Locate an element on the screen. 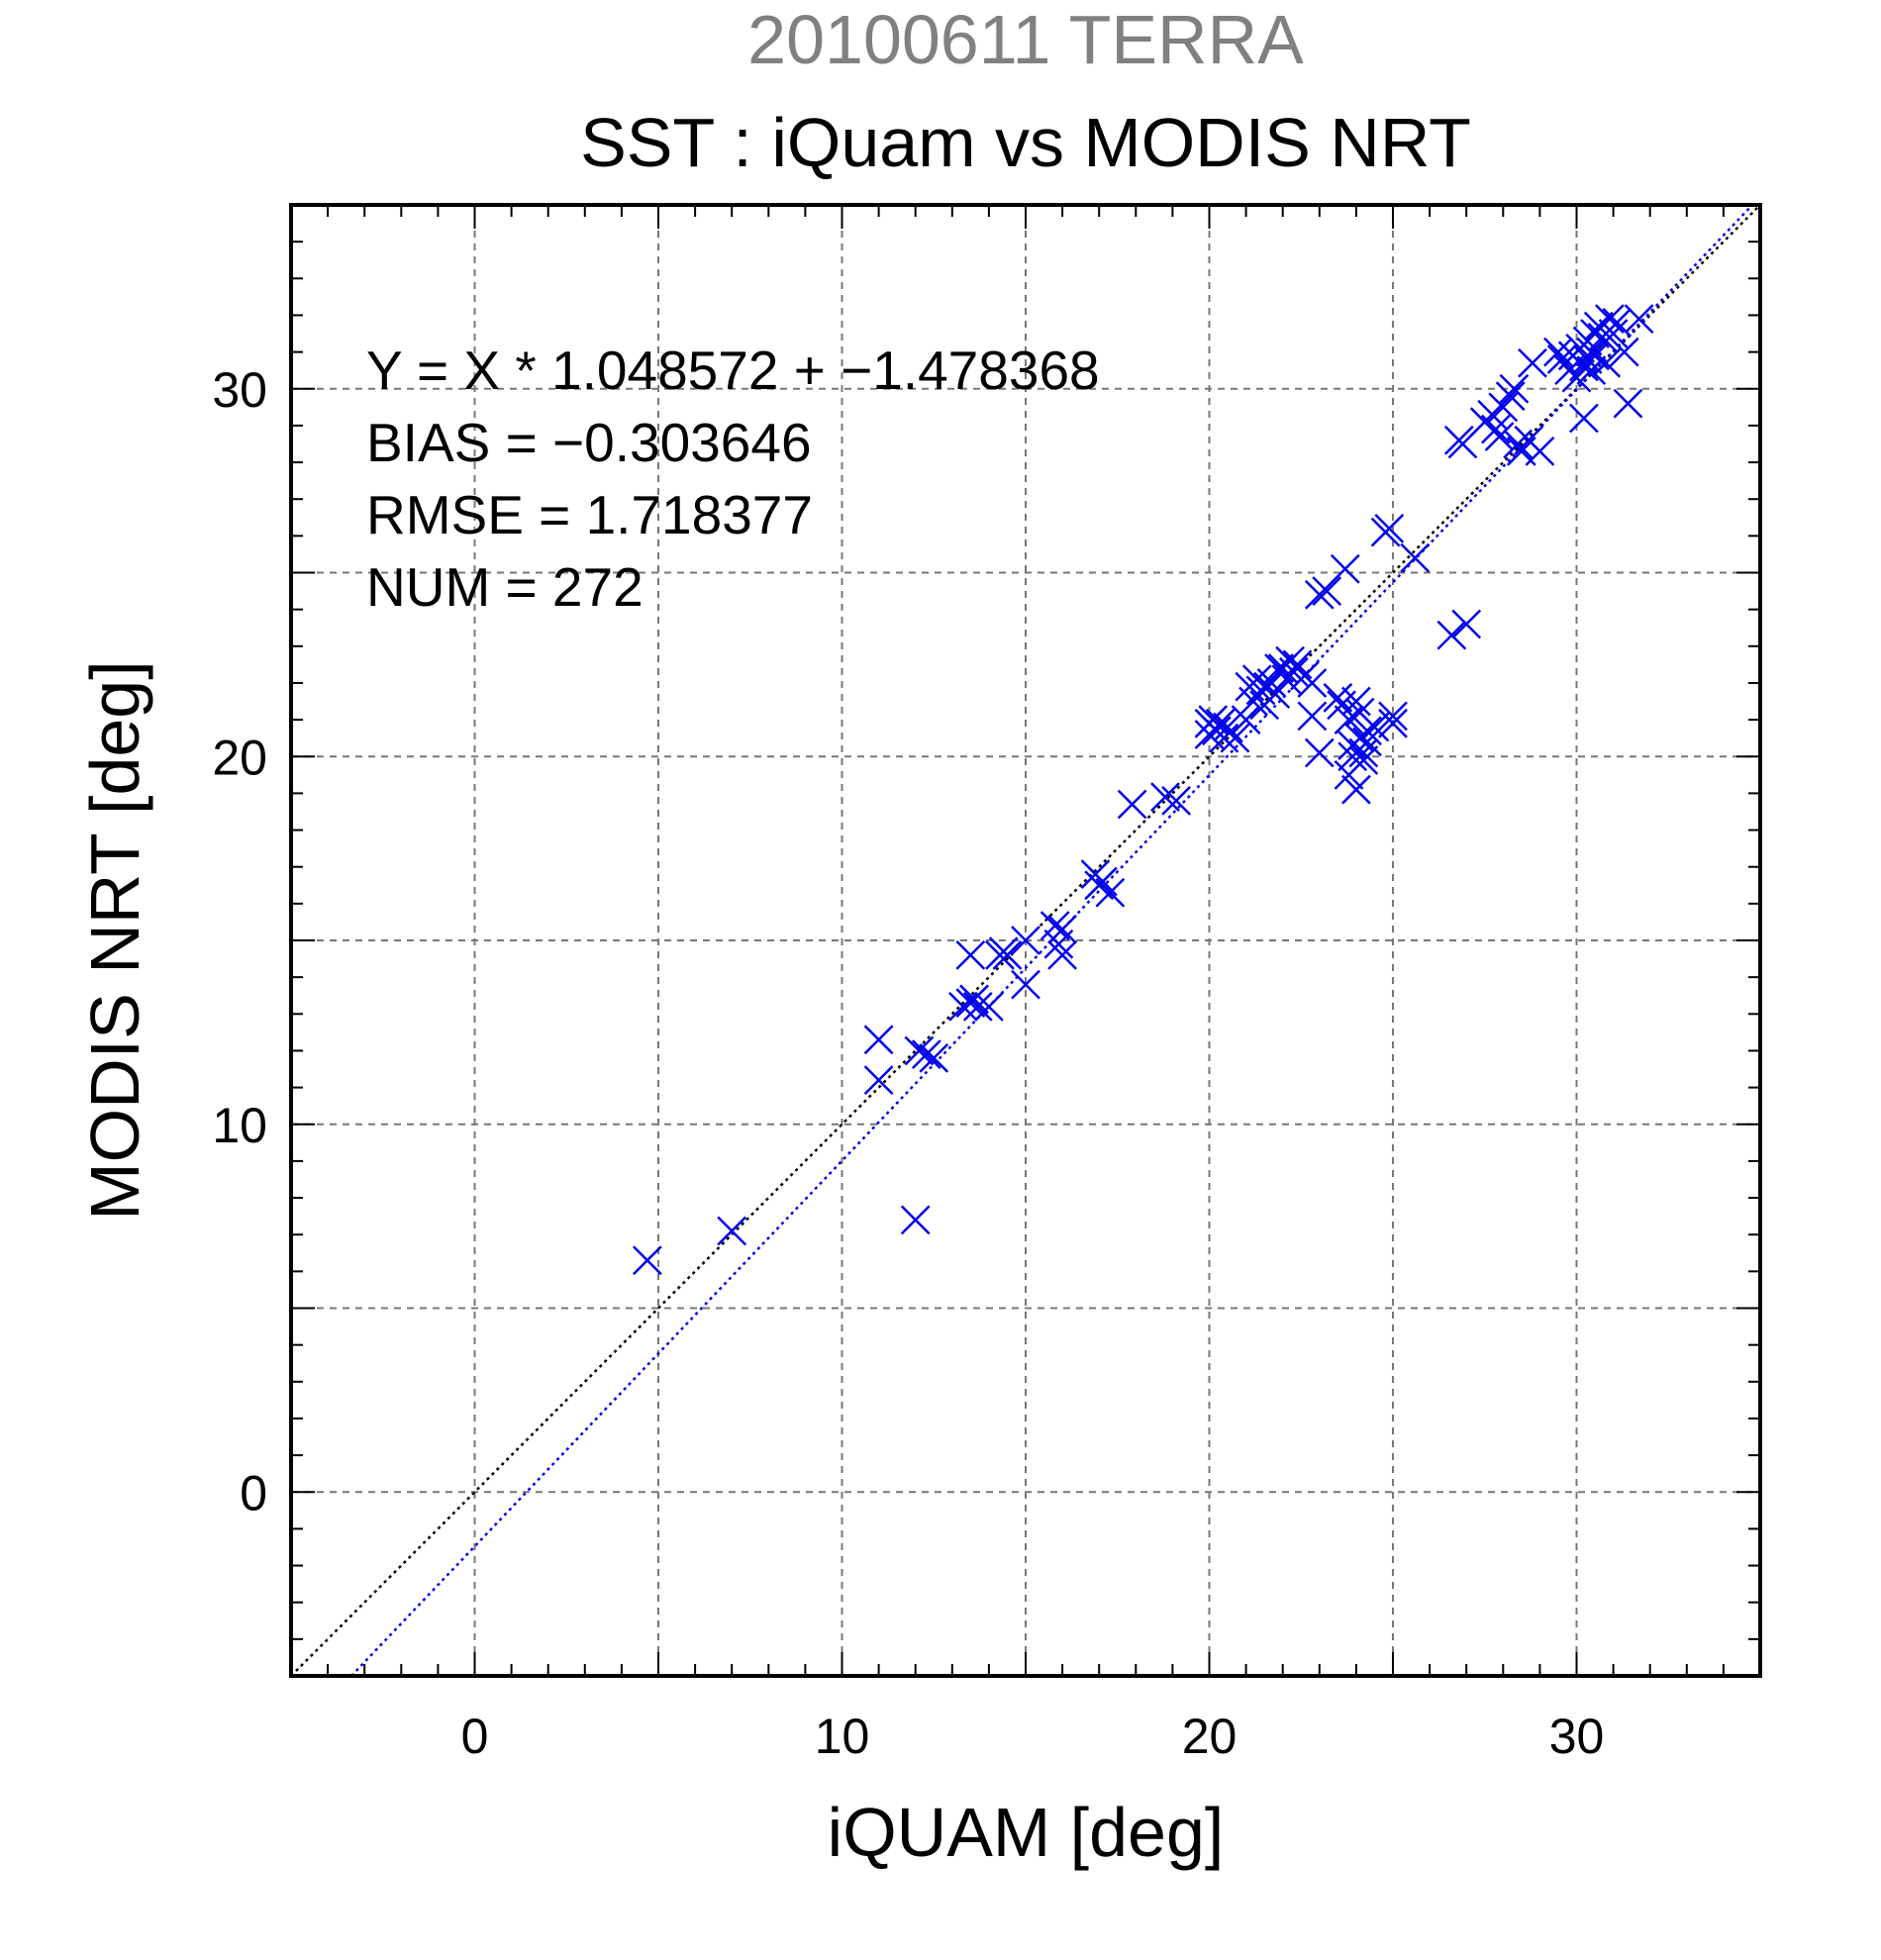  chart-subtitle: 20100611 TERRA is located at coordinates (1025, 39).